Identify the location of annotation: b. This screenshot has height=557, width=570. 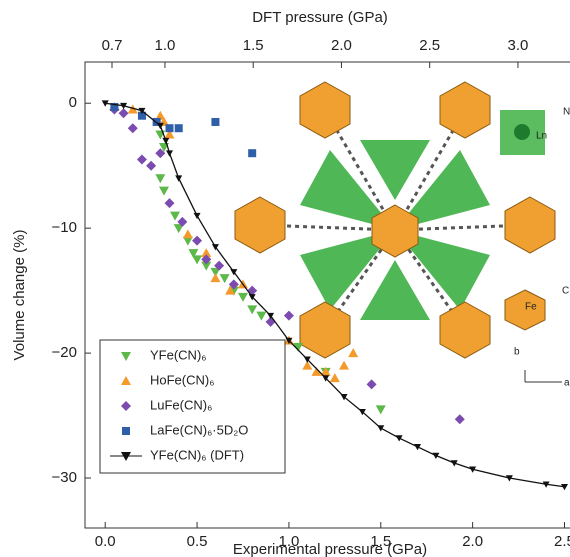
(517, 352).